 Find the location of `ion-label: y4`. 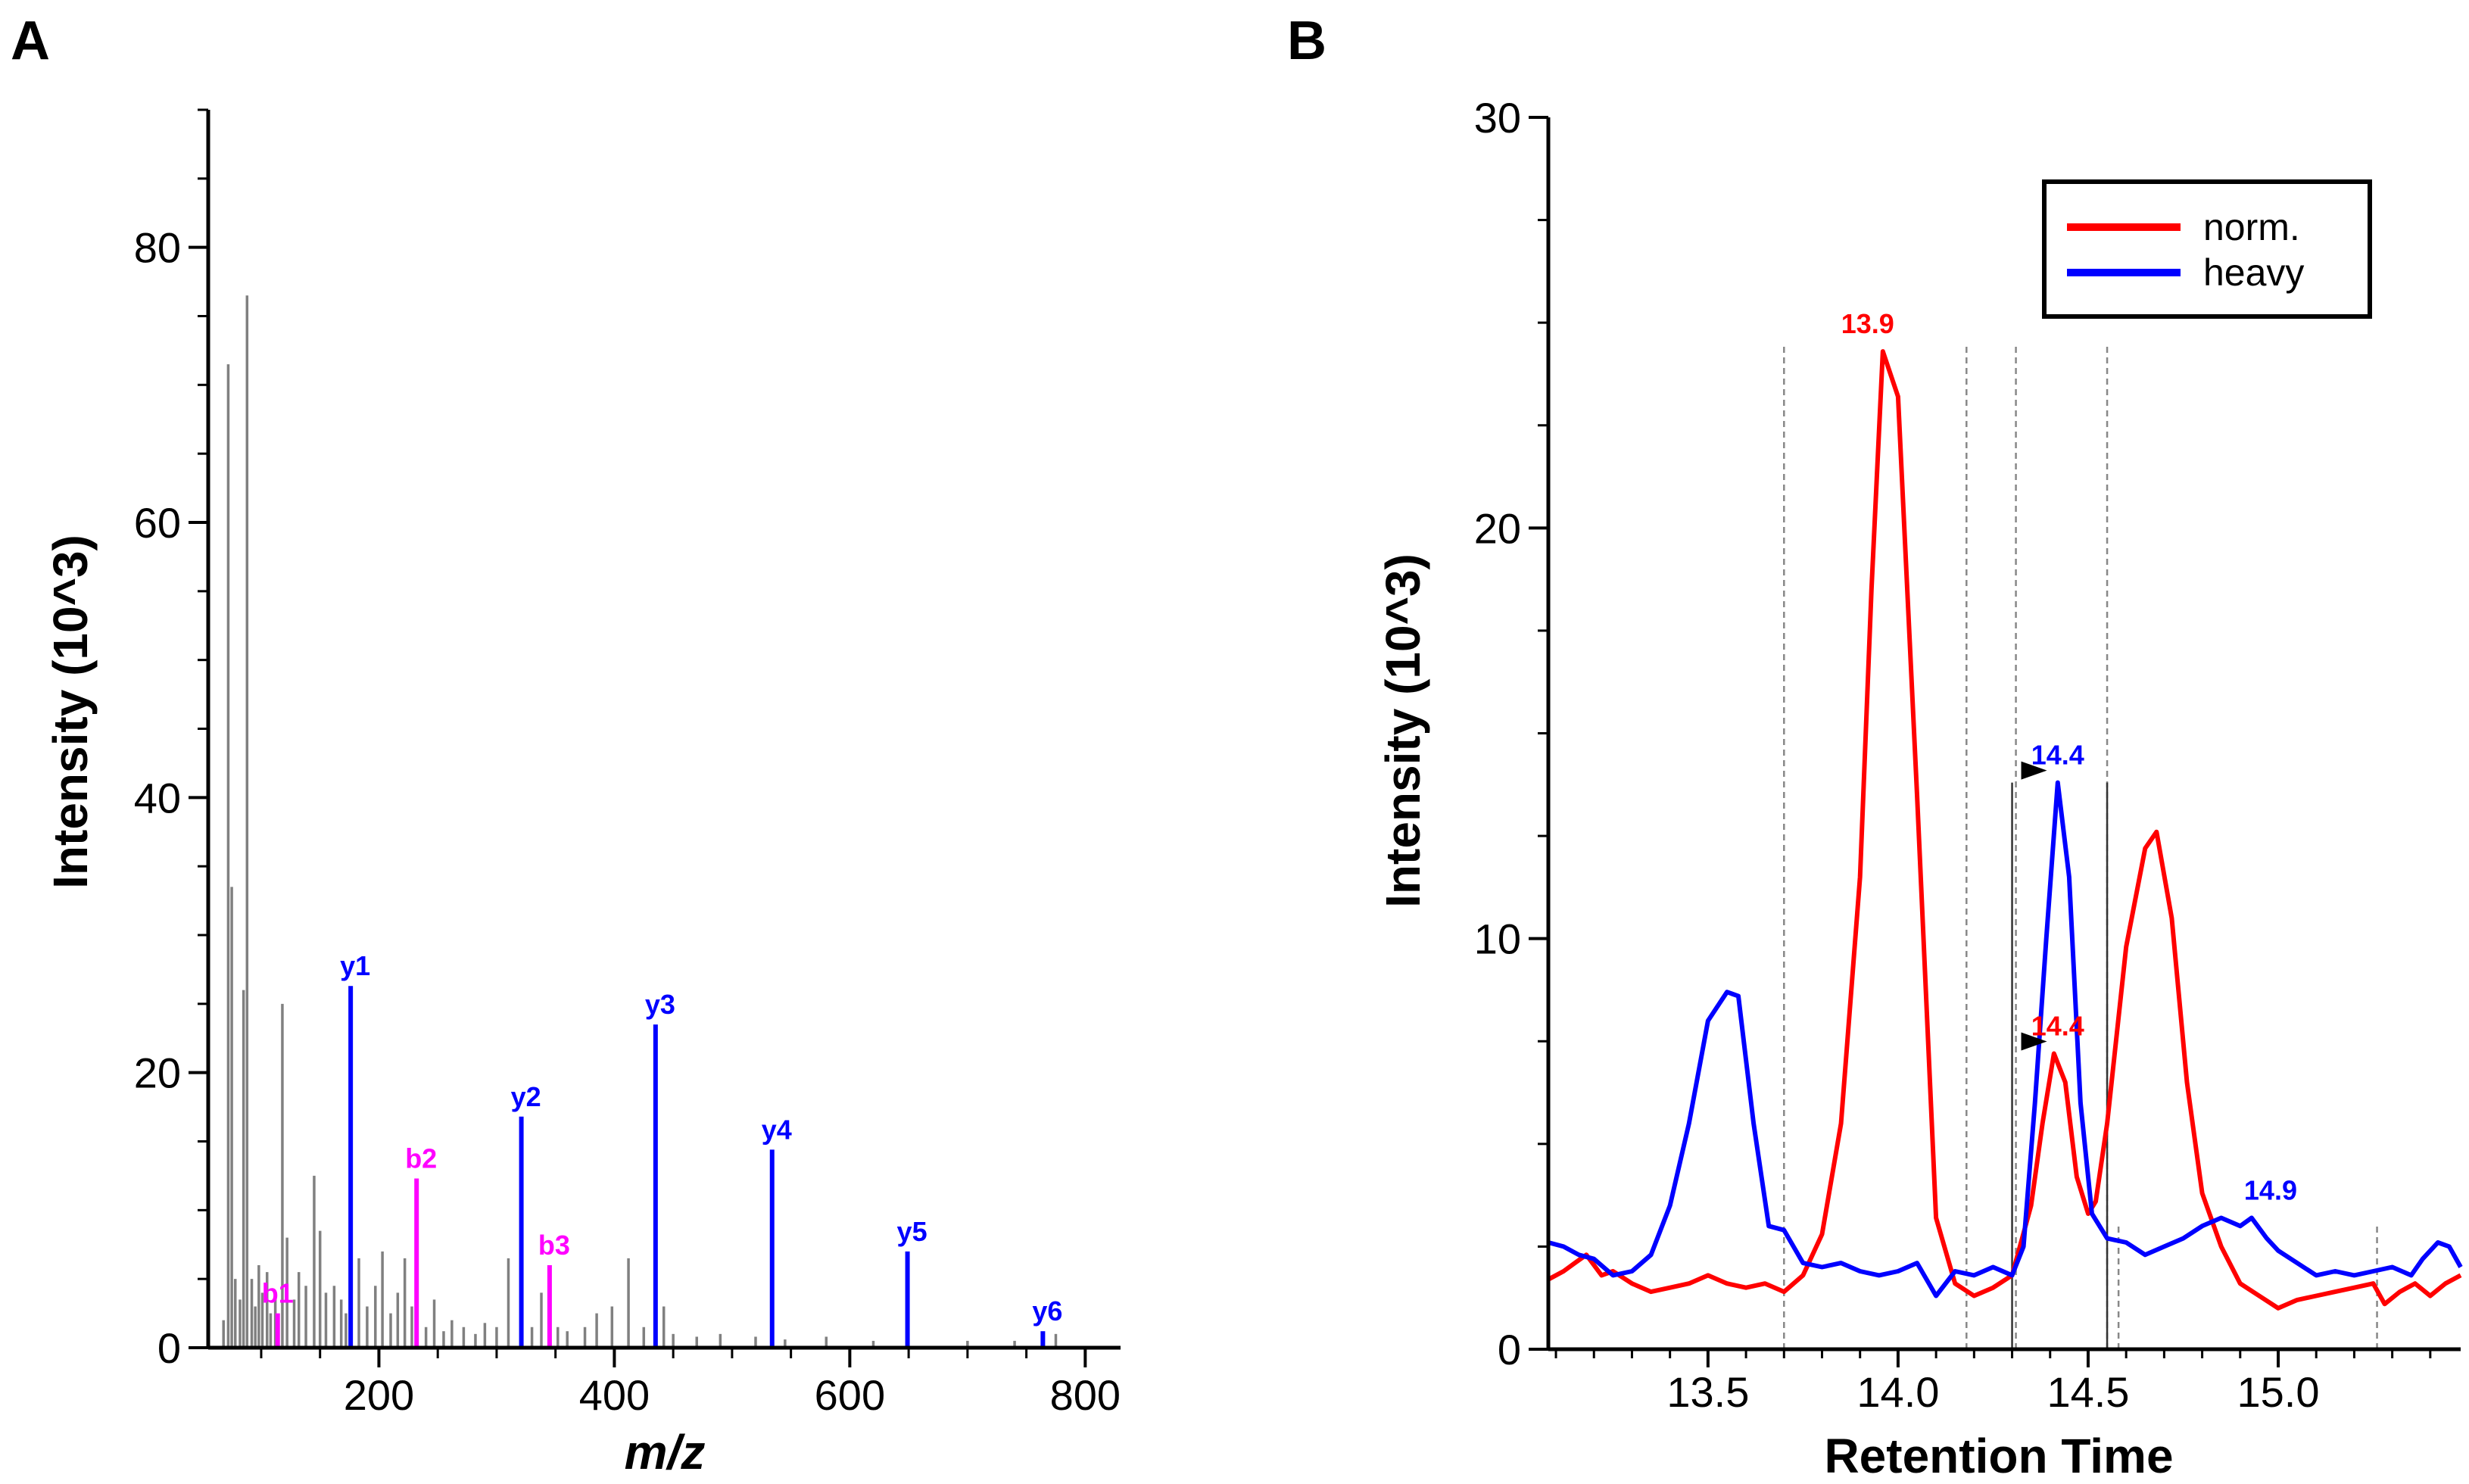

ion-label: y4 is located at coordinates (777, 1129).